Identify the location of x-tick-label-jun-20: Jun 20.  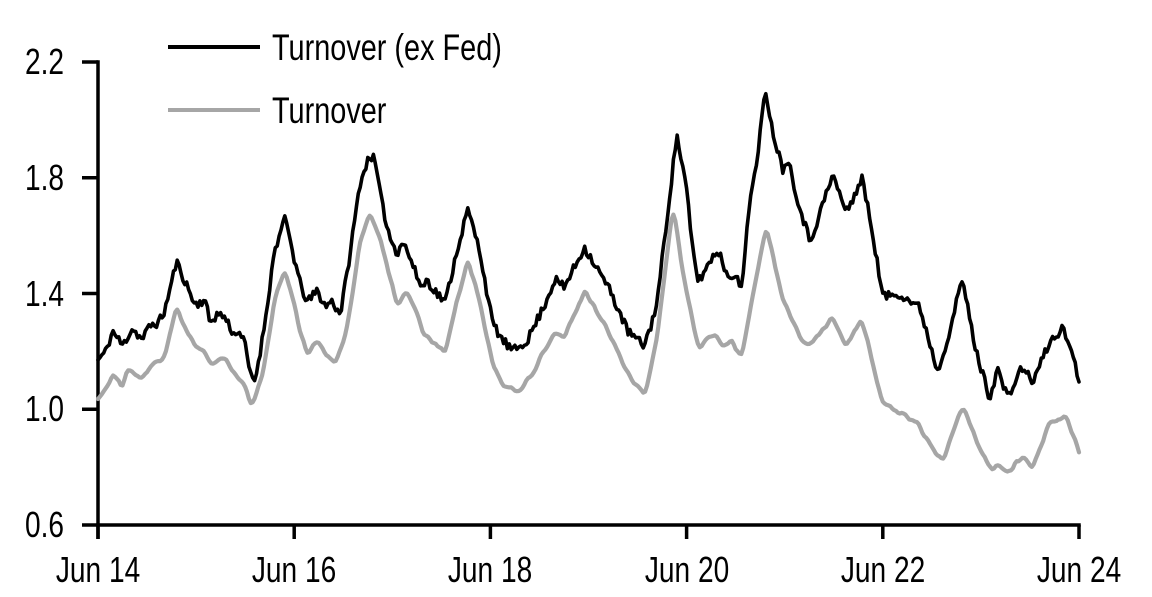
(686, 569).